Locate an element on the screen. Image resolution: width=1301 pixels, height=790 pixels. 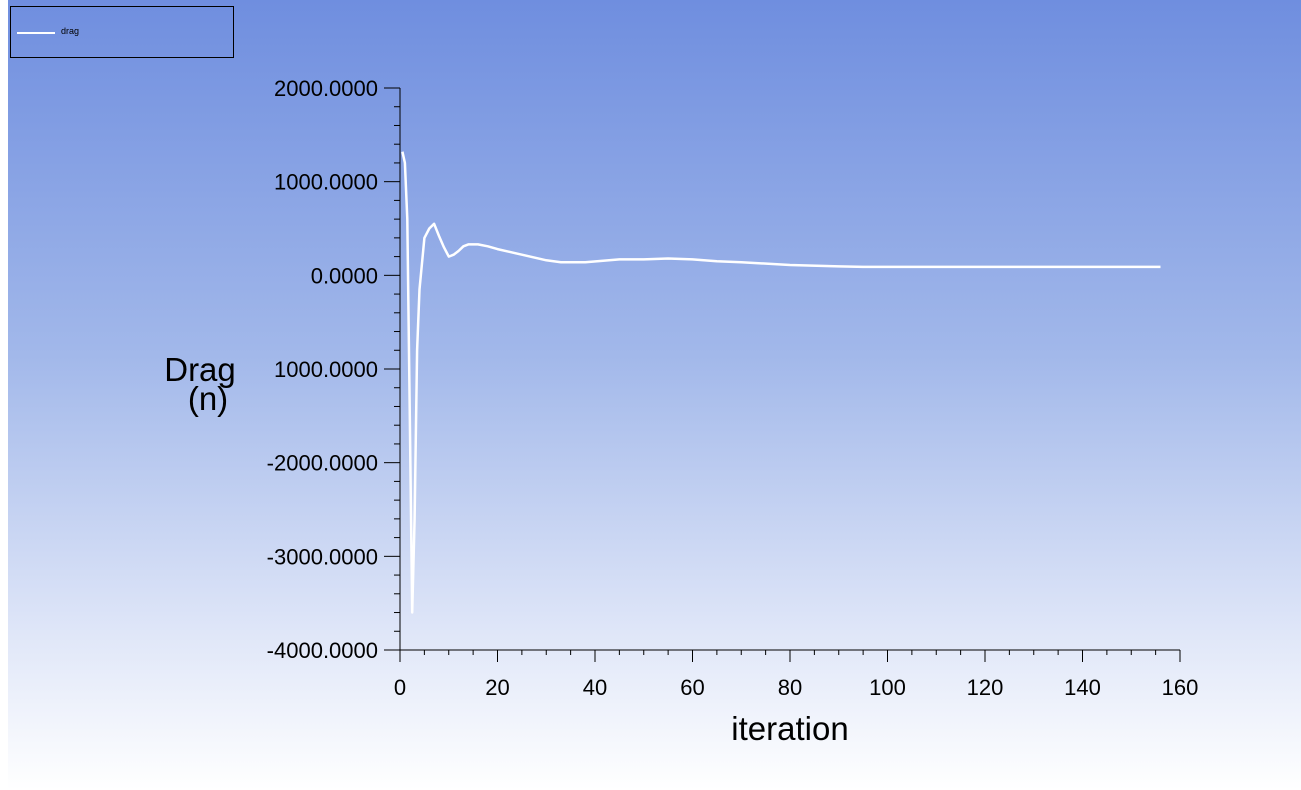
y-tick-label: -3000.0000 is located at coordinates (322, 556).